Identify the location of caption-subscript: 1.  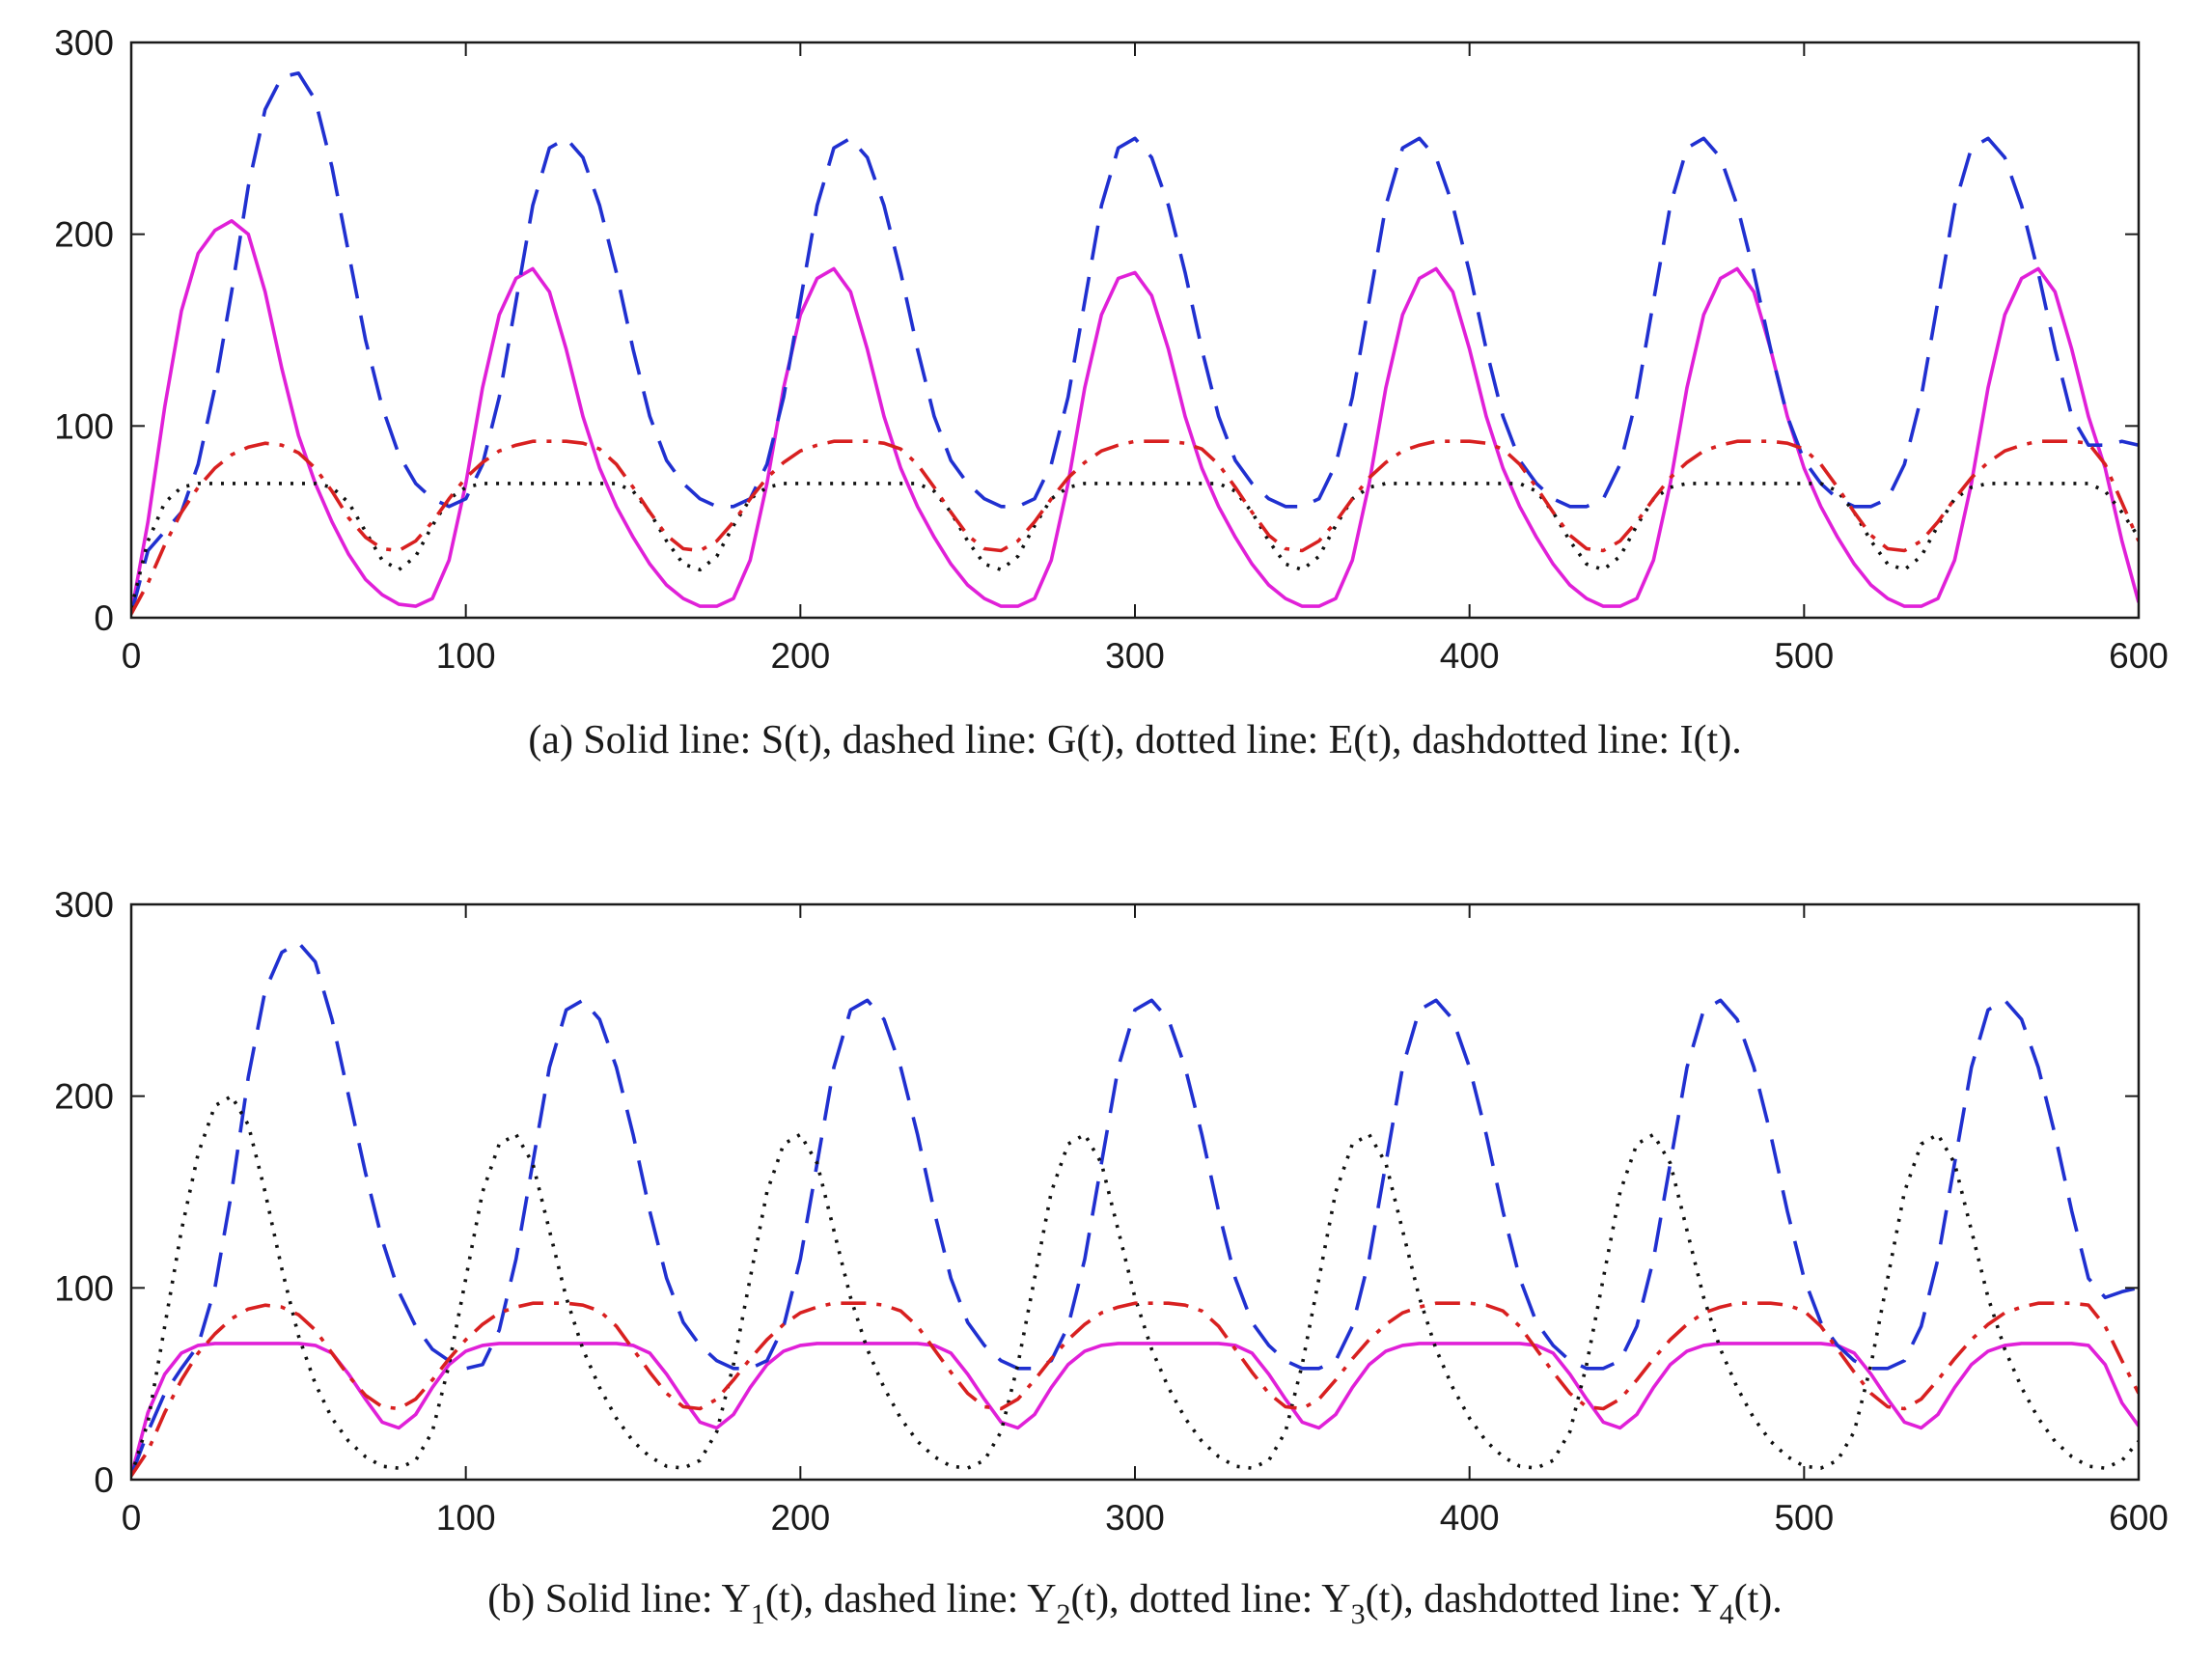
(758, 1614).